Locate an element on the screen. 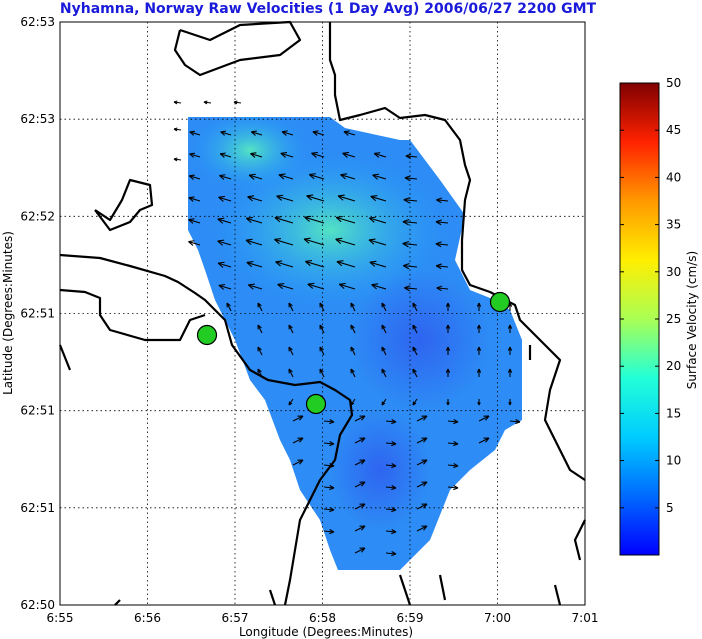  radar-stations is located at coordinates (353, 353).